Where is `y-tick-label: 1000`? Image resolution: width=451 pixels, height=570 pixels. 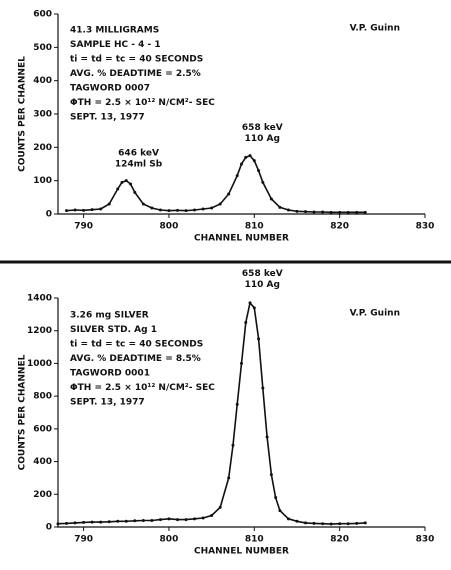
y-tick-label: 1000 is located at coordinates (39, 364).